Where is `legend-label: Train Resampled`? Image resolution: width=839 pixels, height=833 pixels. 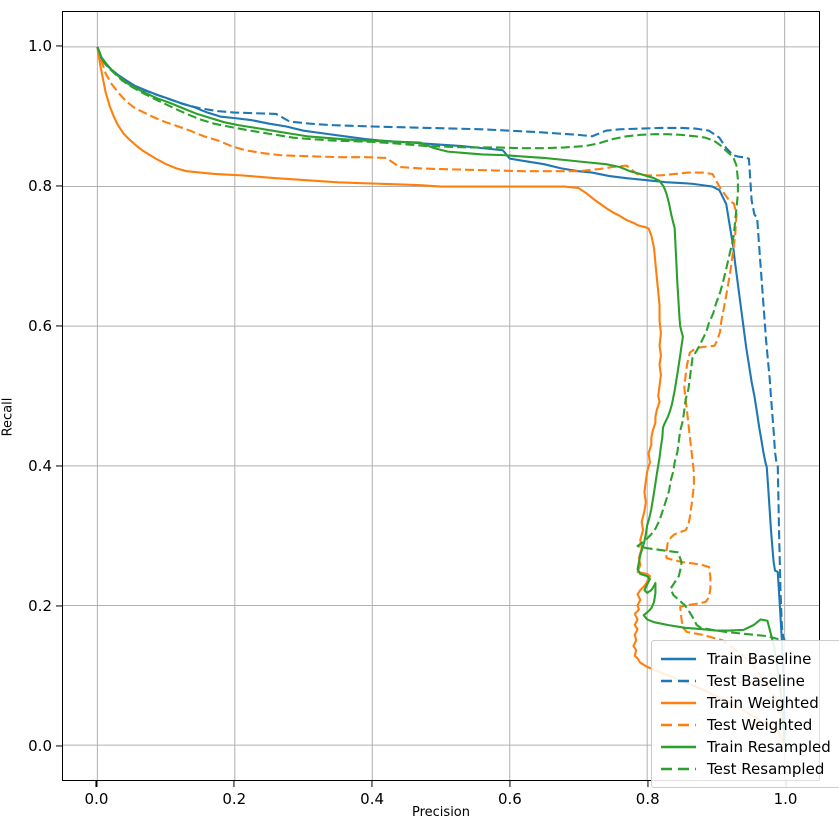 legend-label: Train Resampled is located at coordinates (769, 746).